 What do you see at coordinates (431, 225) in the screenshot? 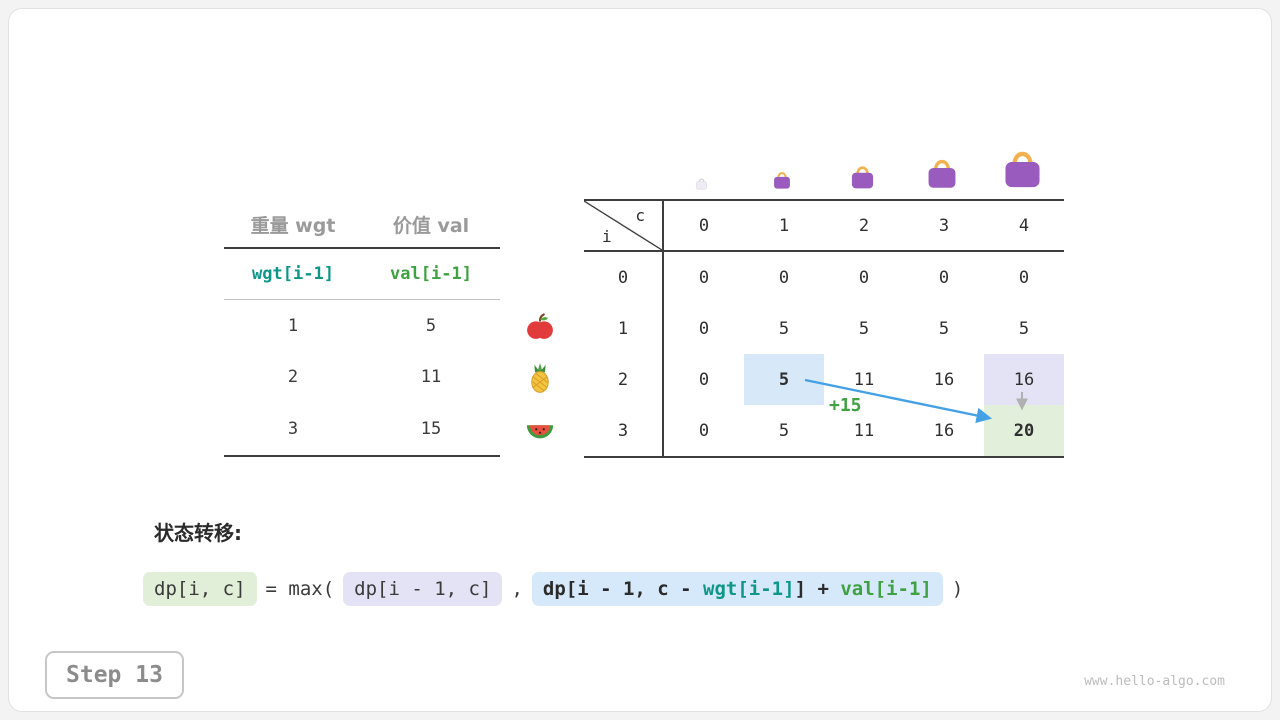
I see `items-col-value-header: 价值 val` at bounding box center [431, 225].